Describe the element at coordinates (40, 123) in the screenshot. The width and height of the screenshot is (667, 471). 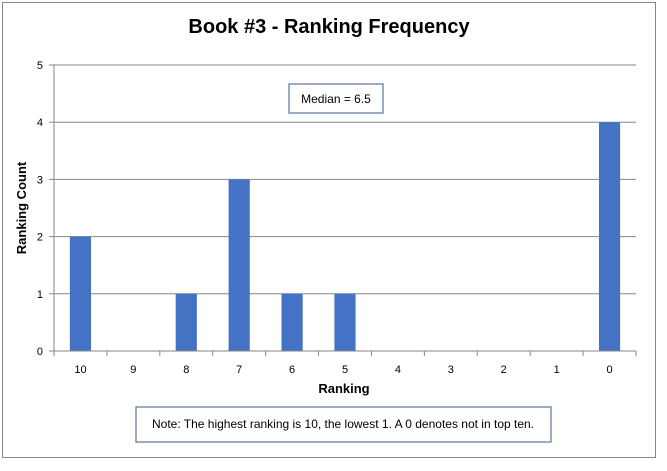
I see `y-tick-label: 4` at that location.